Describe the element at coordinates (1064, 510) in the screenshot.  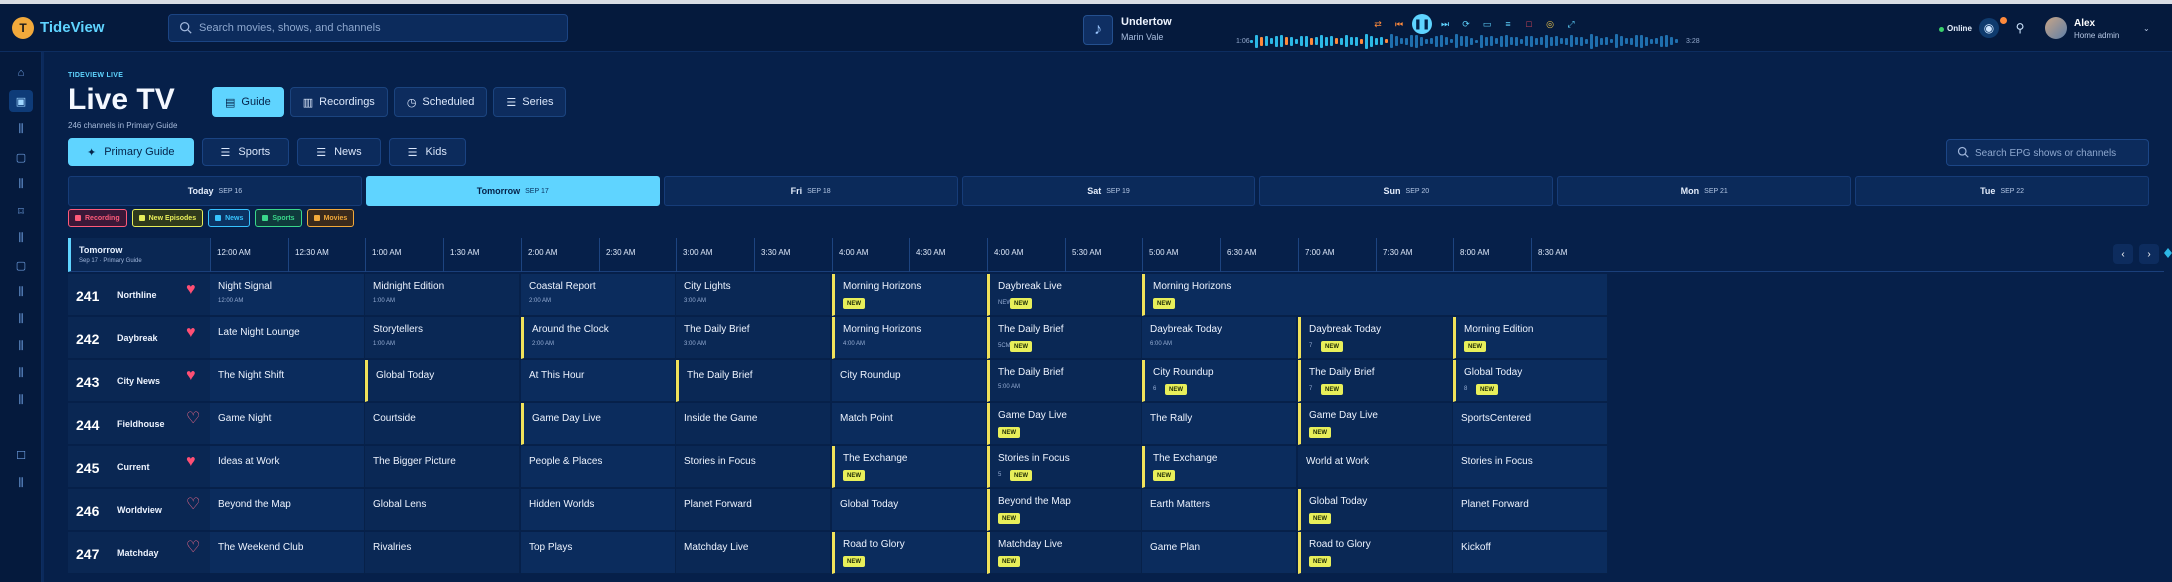
I see `program-cell: Beyond the Map NEW` at that location.